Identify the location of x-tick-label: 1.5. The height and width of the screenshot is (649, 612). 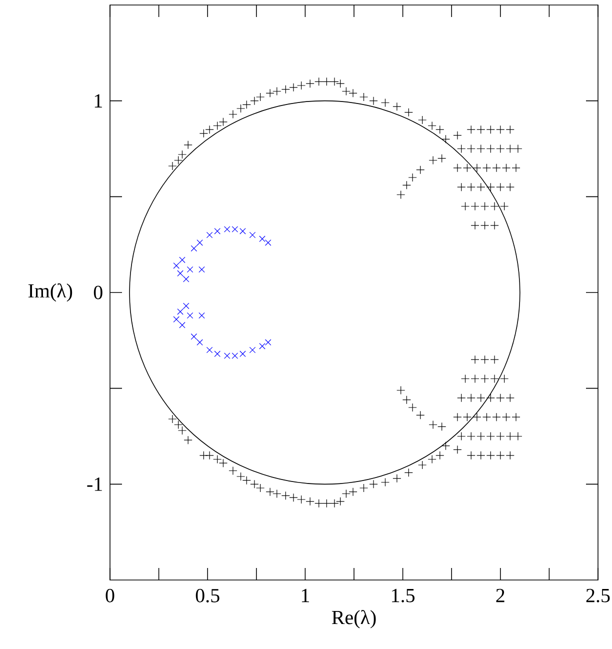
(403, 595).